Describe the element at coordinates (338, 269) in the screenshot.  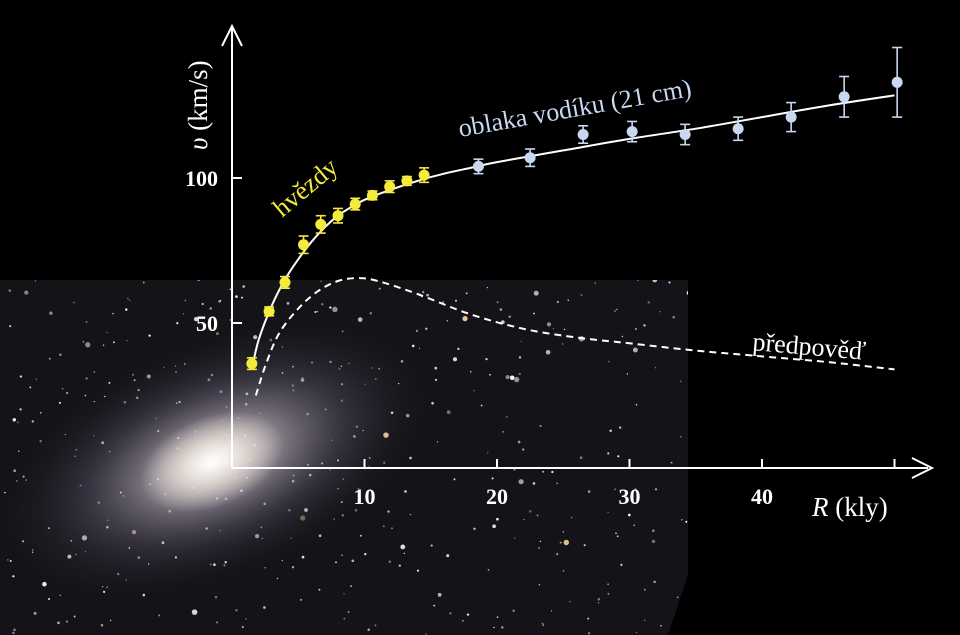
I see `series-stars` at that location.